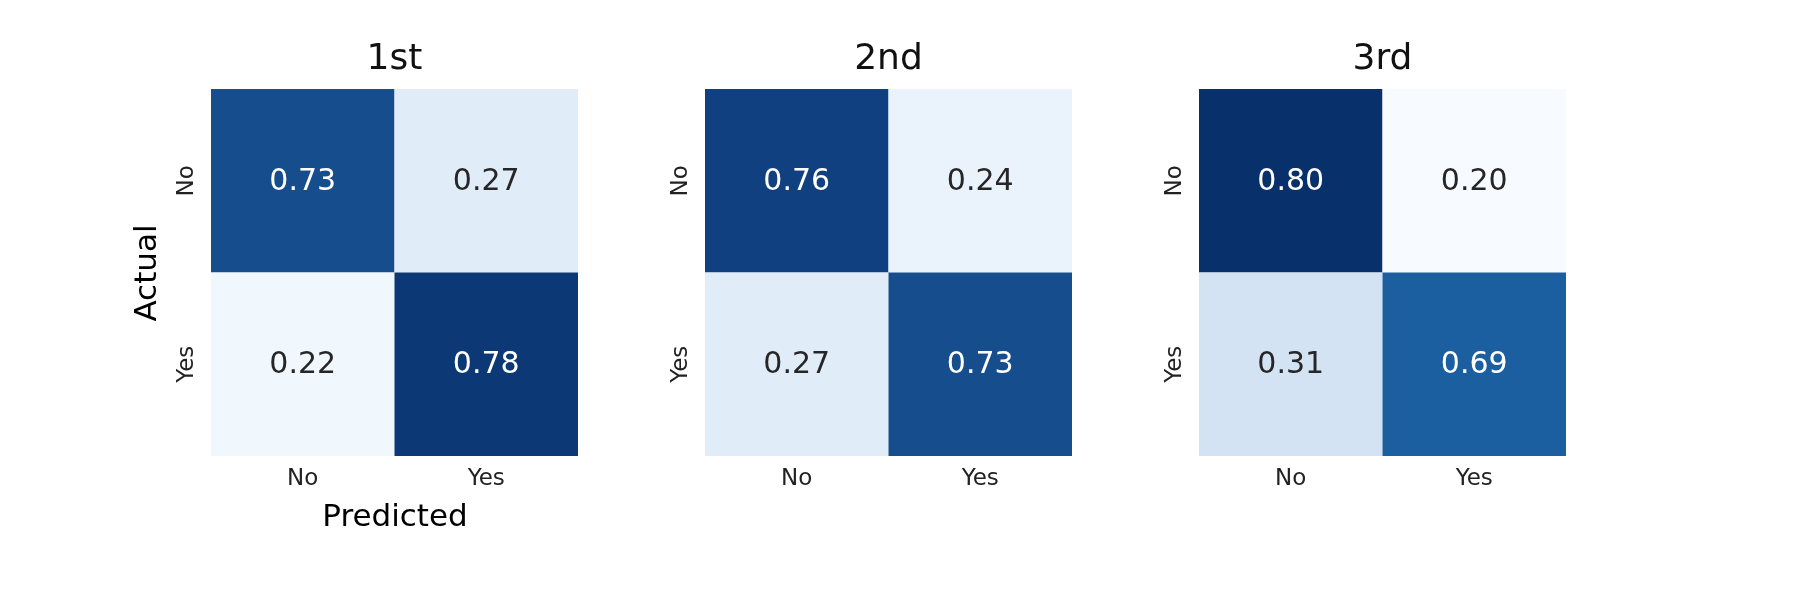 The width and height of the screenshot is (1800, 600). I want to click on data-label: 0.78, so click(486, 363).